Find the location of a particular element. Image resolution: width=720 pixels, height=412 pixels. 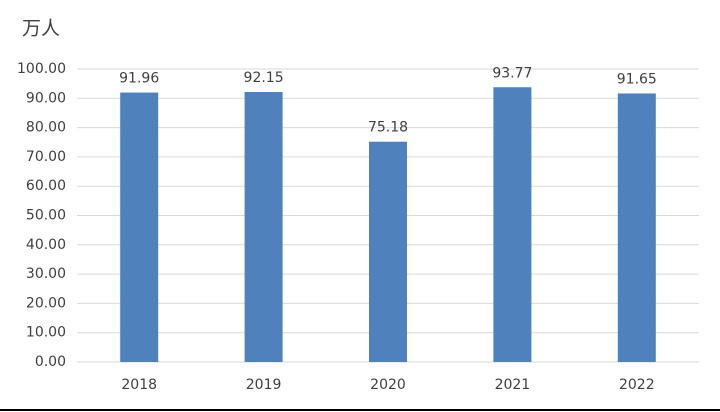

value-label: 91.65 is located at coordinates (637, 79).